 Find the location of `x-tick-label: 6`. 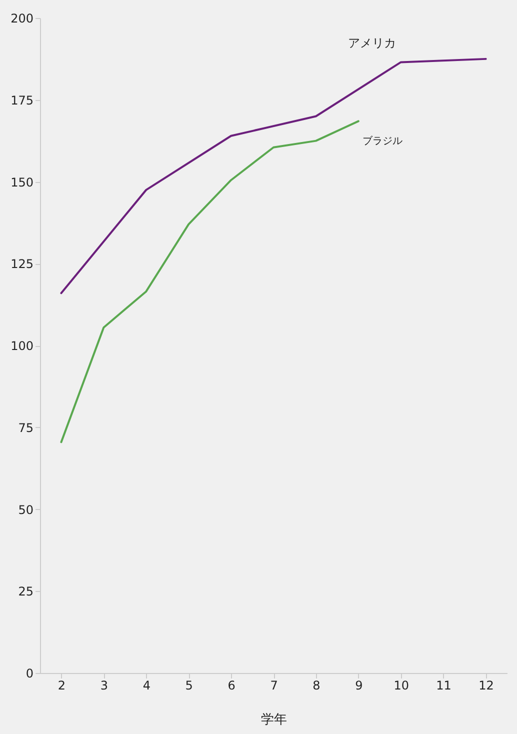

x-tick-label: 6 is located at coordinates (232, 685).